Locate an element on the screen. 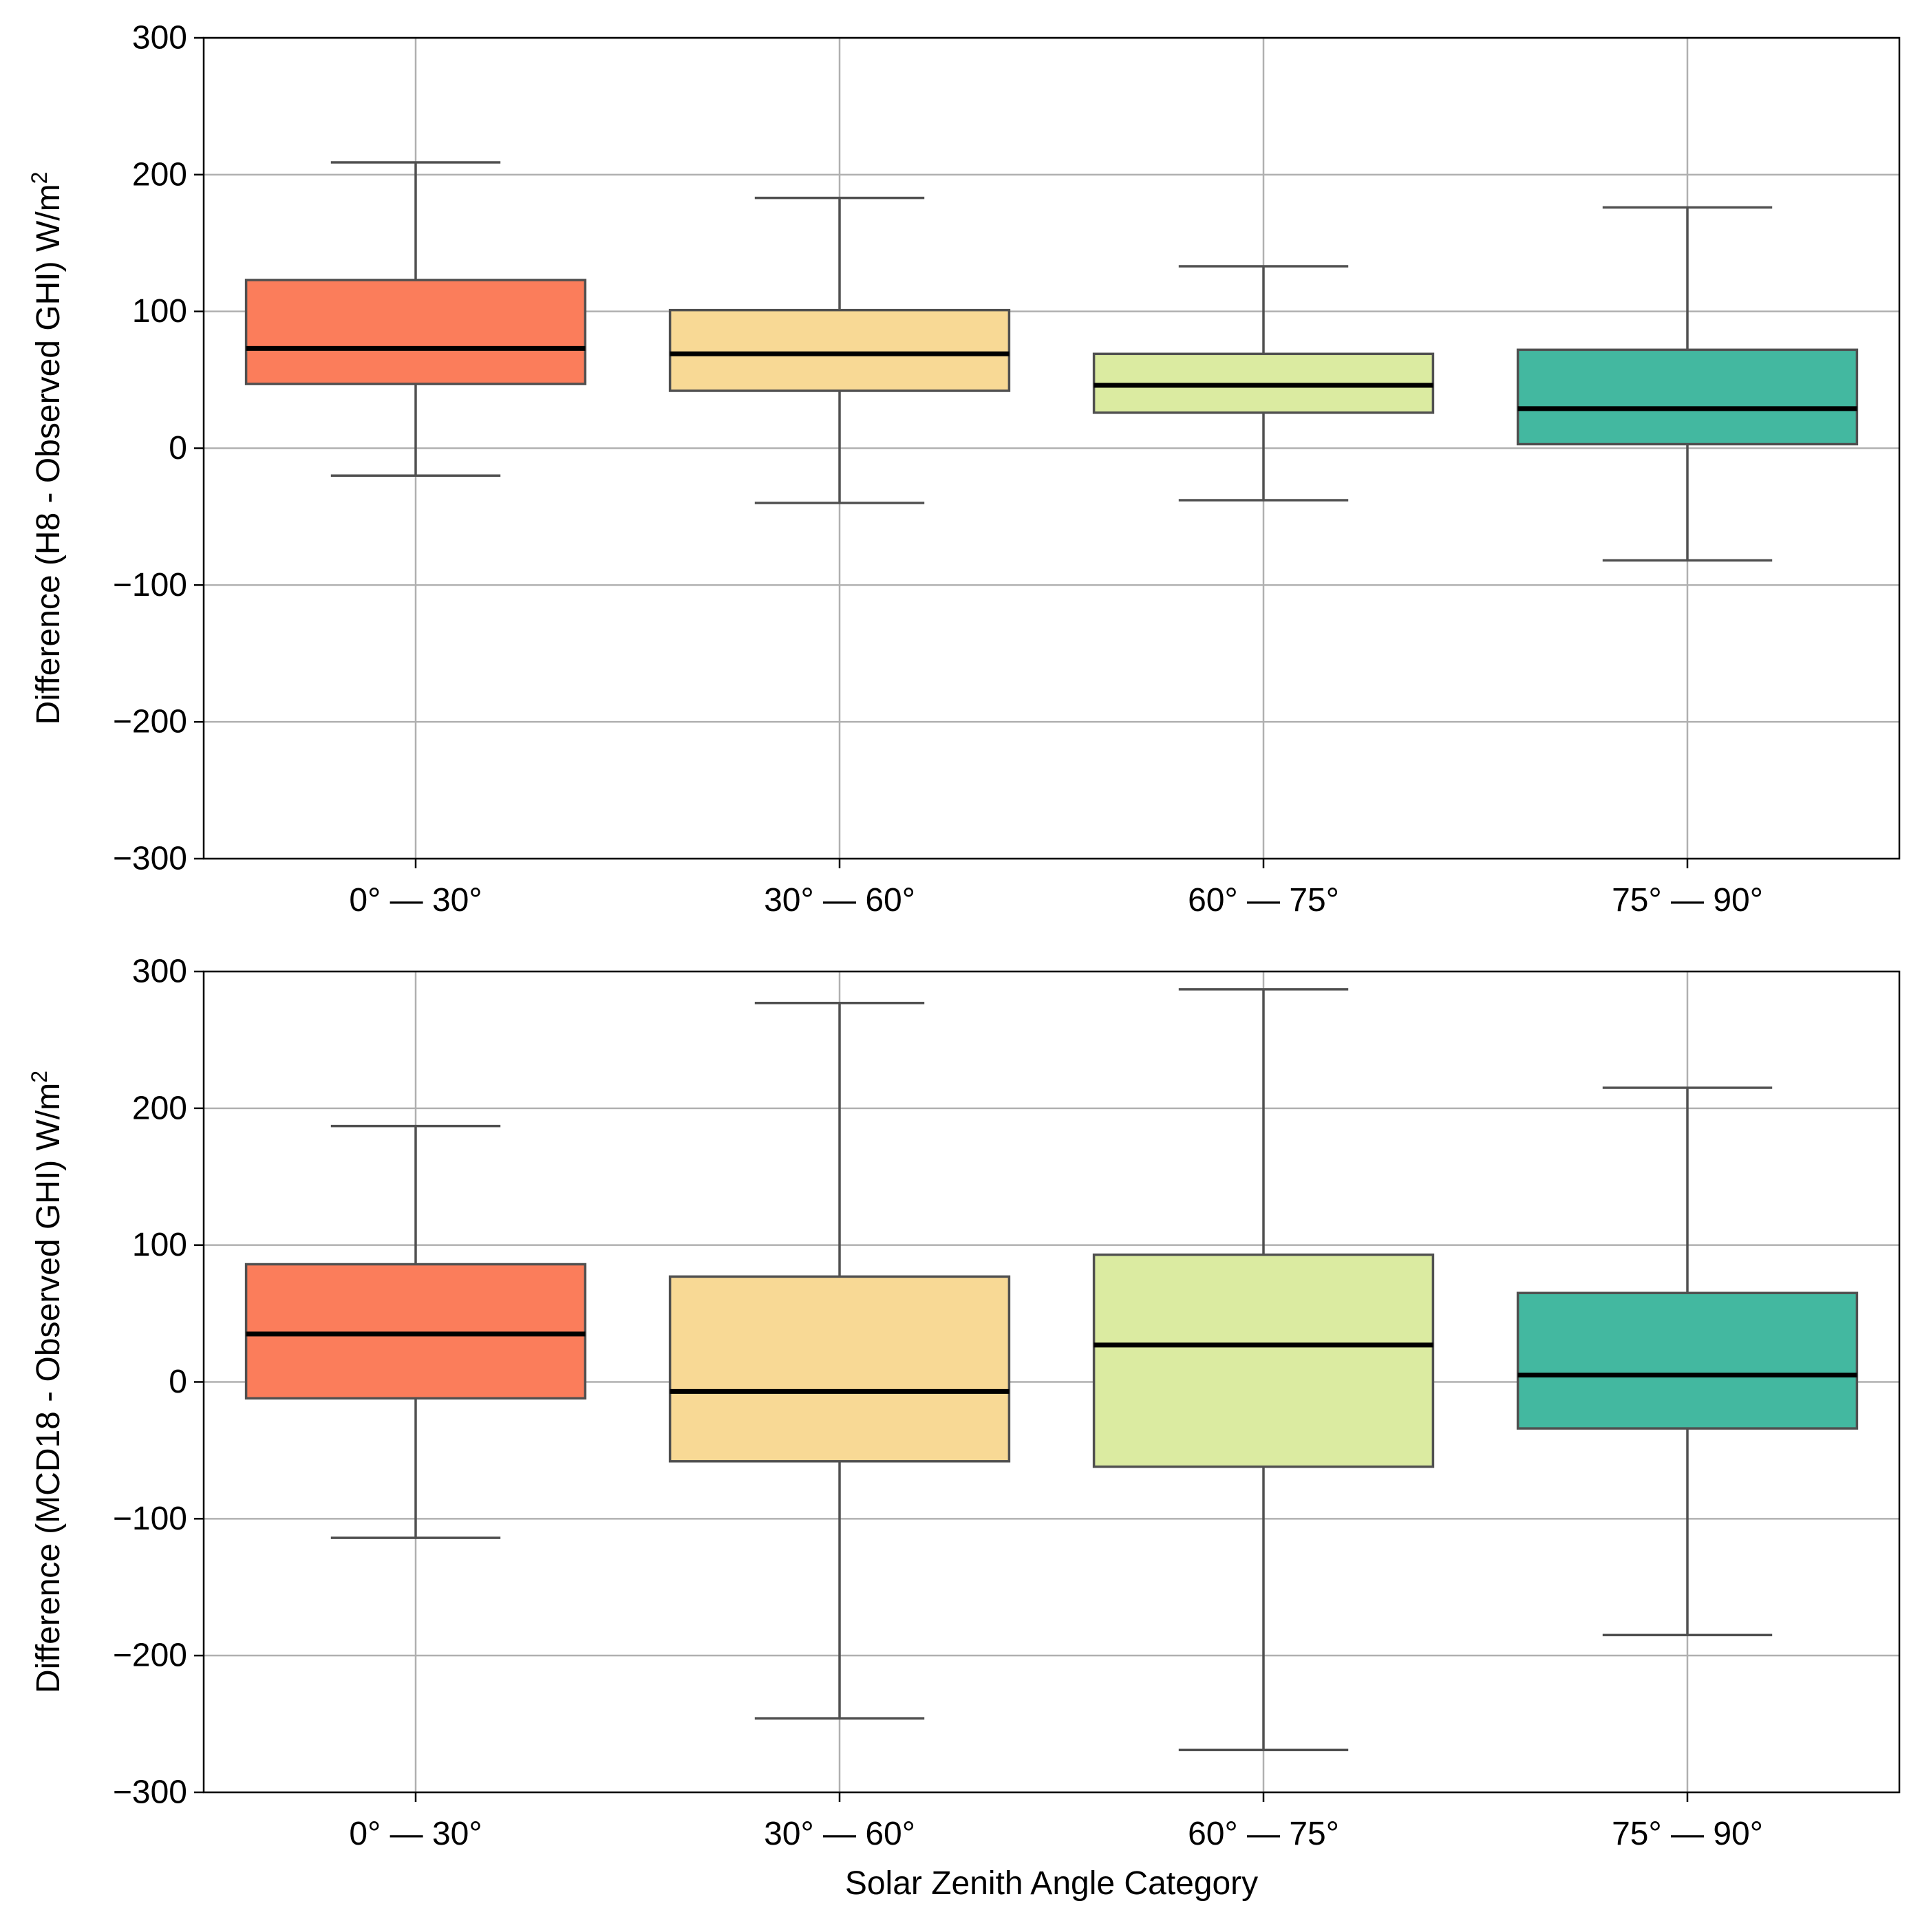  y-axis-label: Difference (MCD18 - Observed GHI) W/m2 is located at coordinates (47, 1382).